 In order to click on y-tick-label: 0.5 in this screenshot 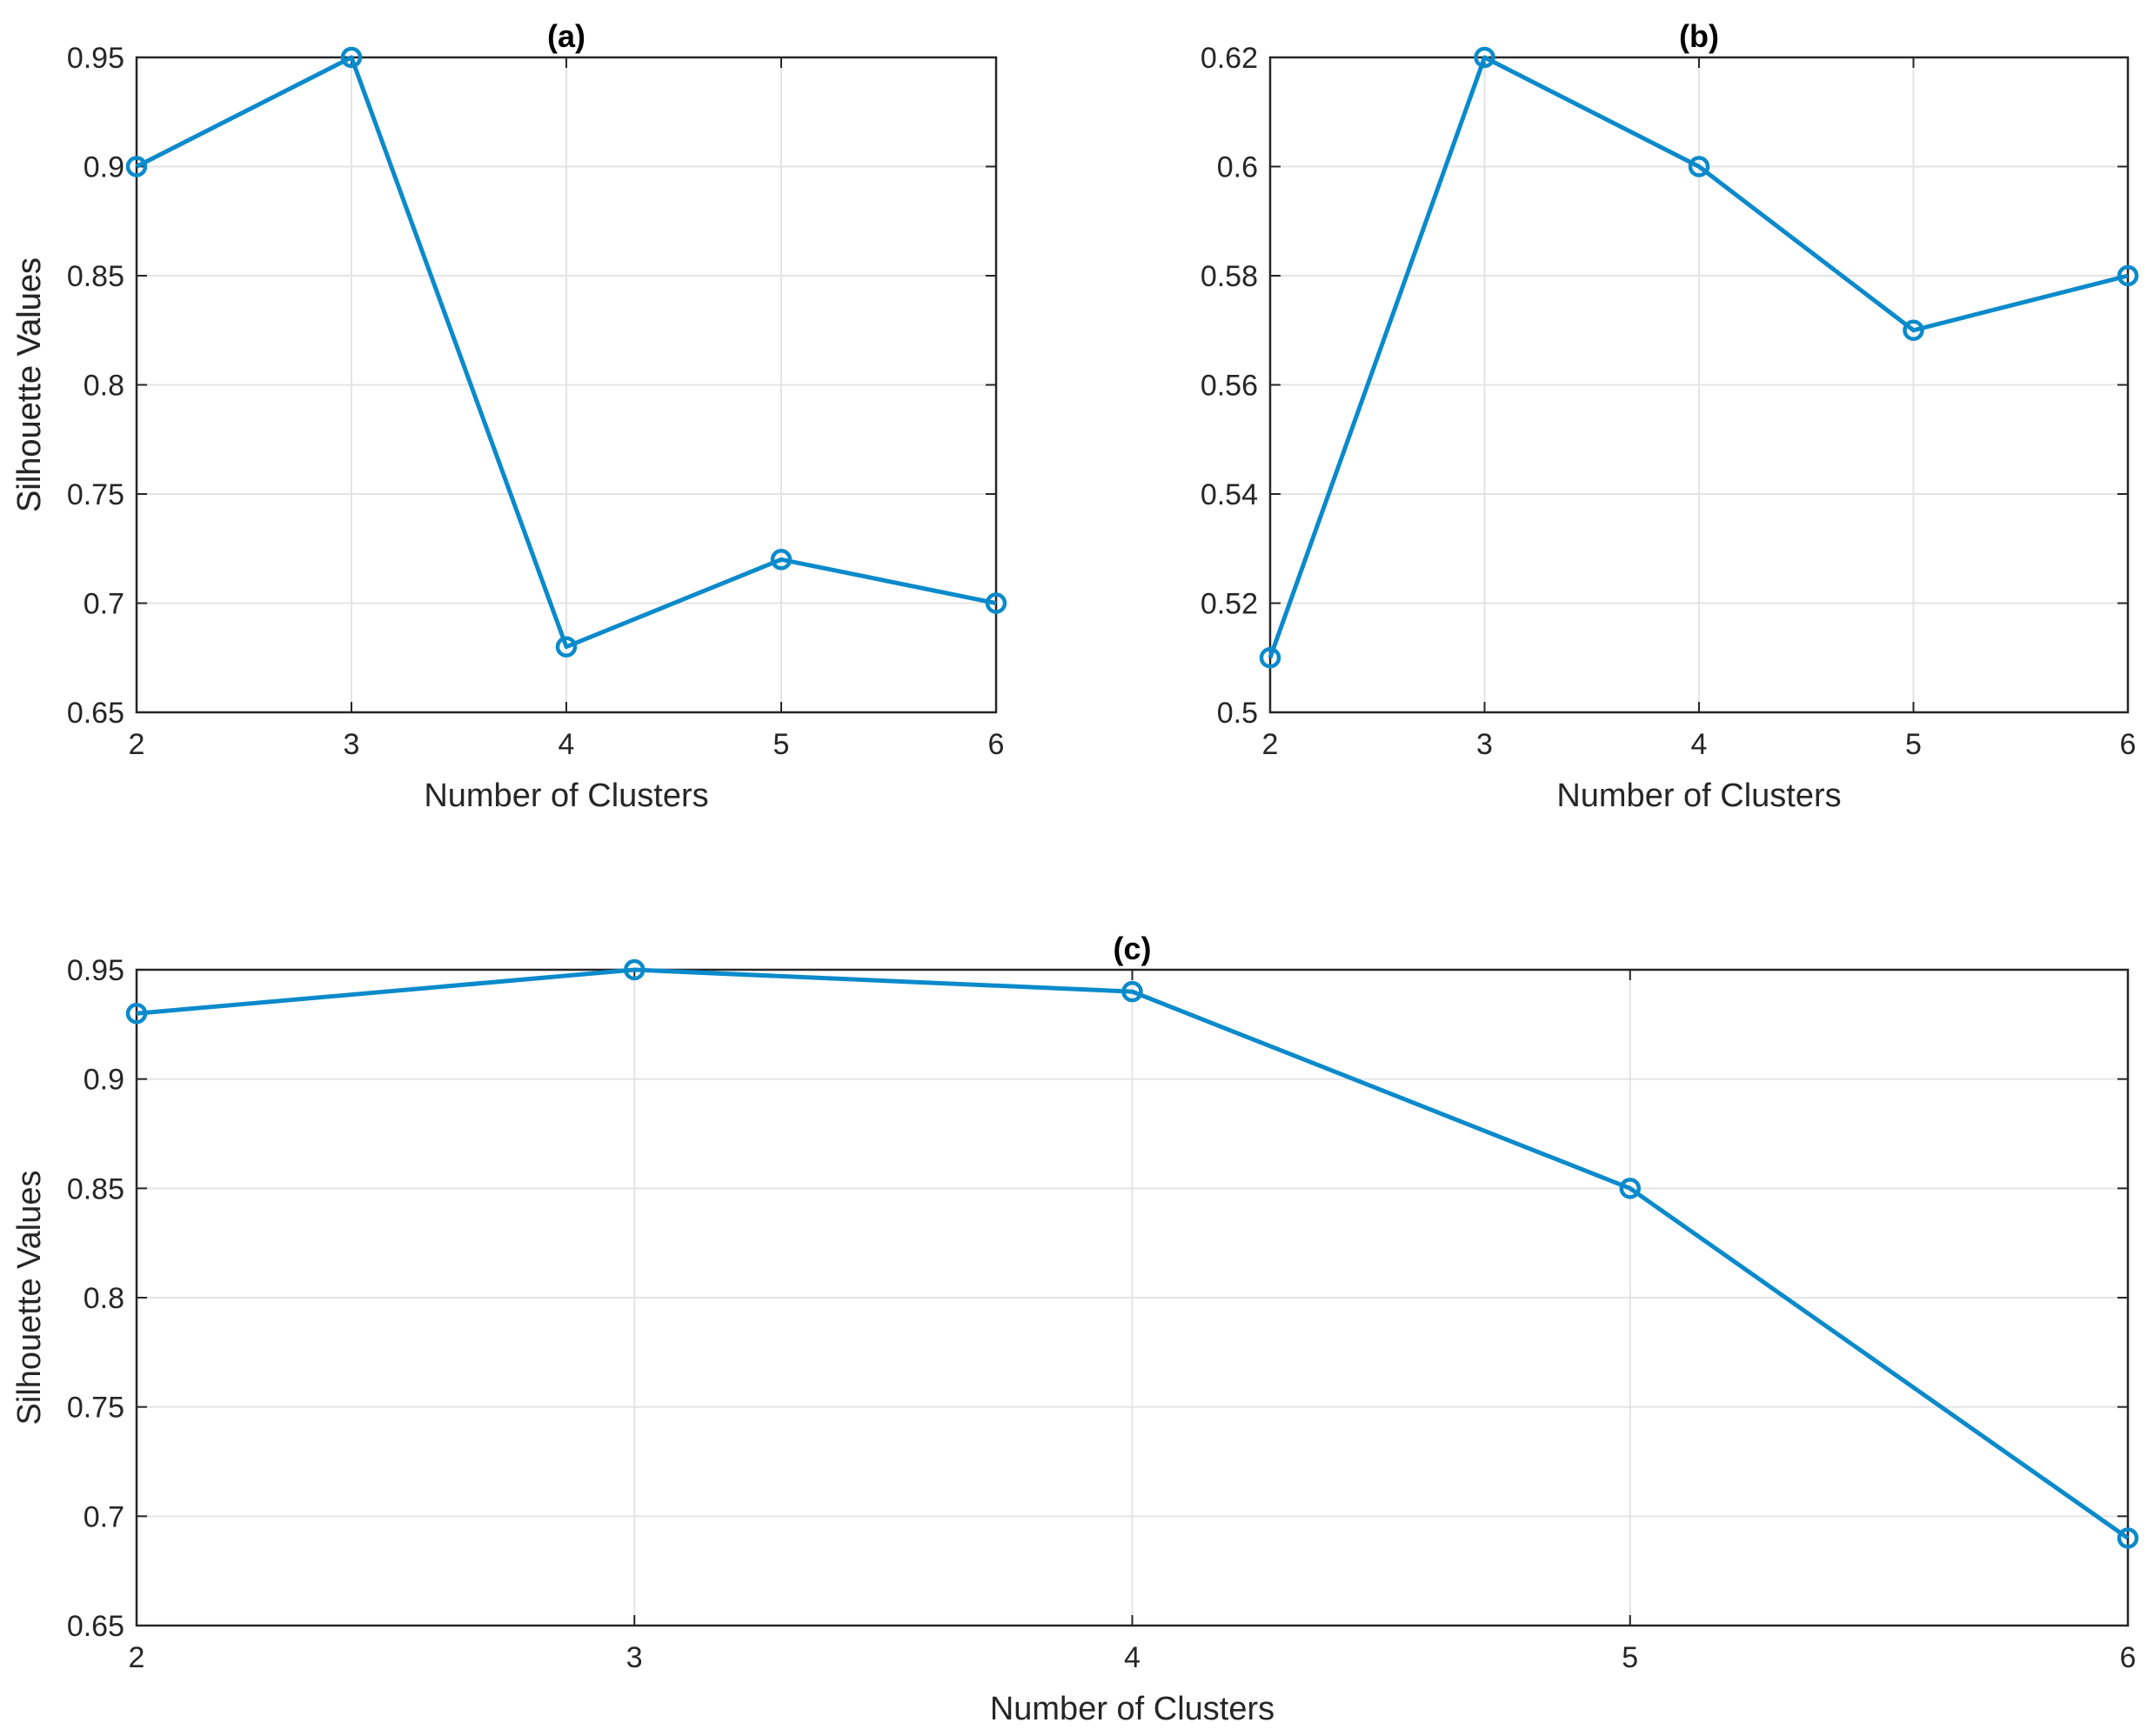, I will do `click(1237, 713)`.